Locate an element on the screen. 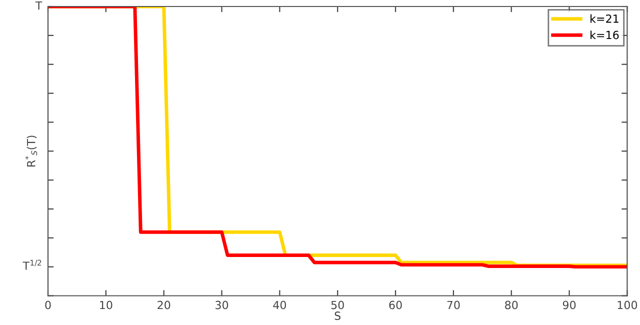  x-tick-label: 40 is located at coordinates (279, 305).